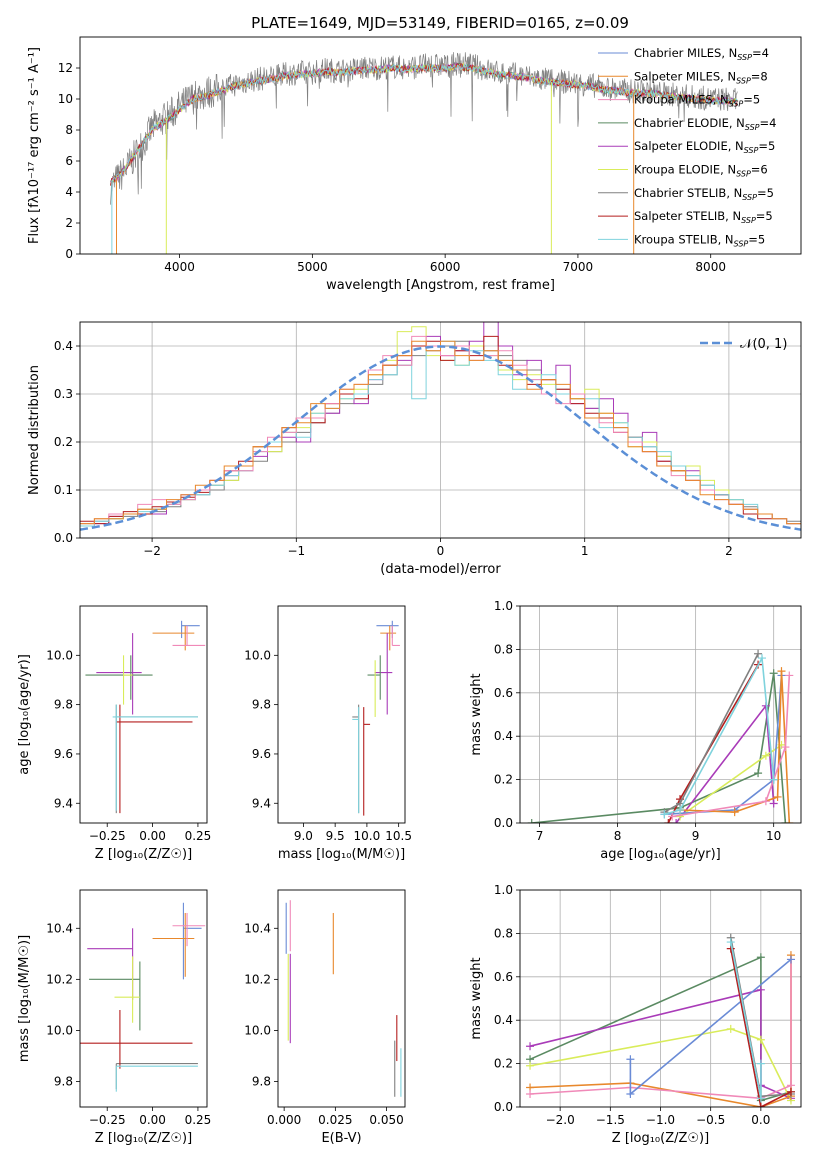 The height and width of the screenshot is (1170, 819). Describe the element at coordinates (312, 267) in the screenshot. I see `x-tick-label: 5000` at that location.